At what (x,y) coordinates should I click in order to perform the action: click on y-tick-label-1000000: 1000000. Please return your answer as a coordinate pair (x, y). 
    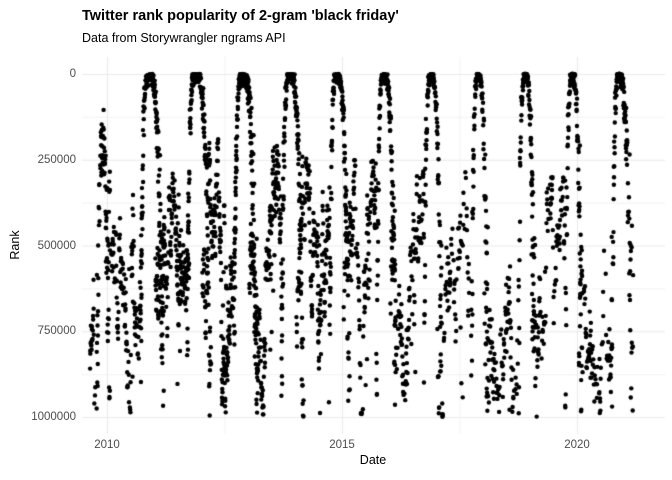
    Looking at the image, I should click on (53, 417).